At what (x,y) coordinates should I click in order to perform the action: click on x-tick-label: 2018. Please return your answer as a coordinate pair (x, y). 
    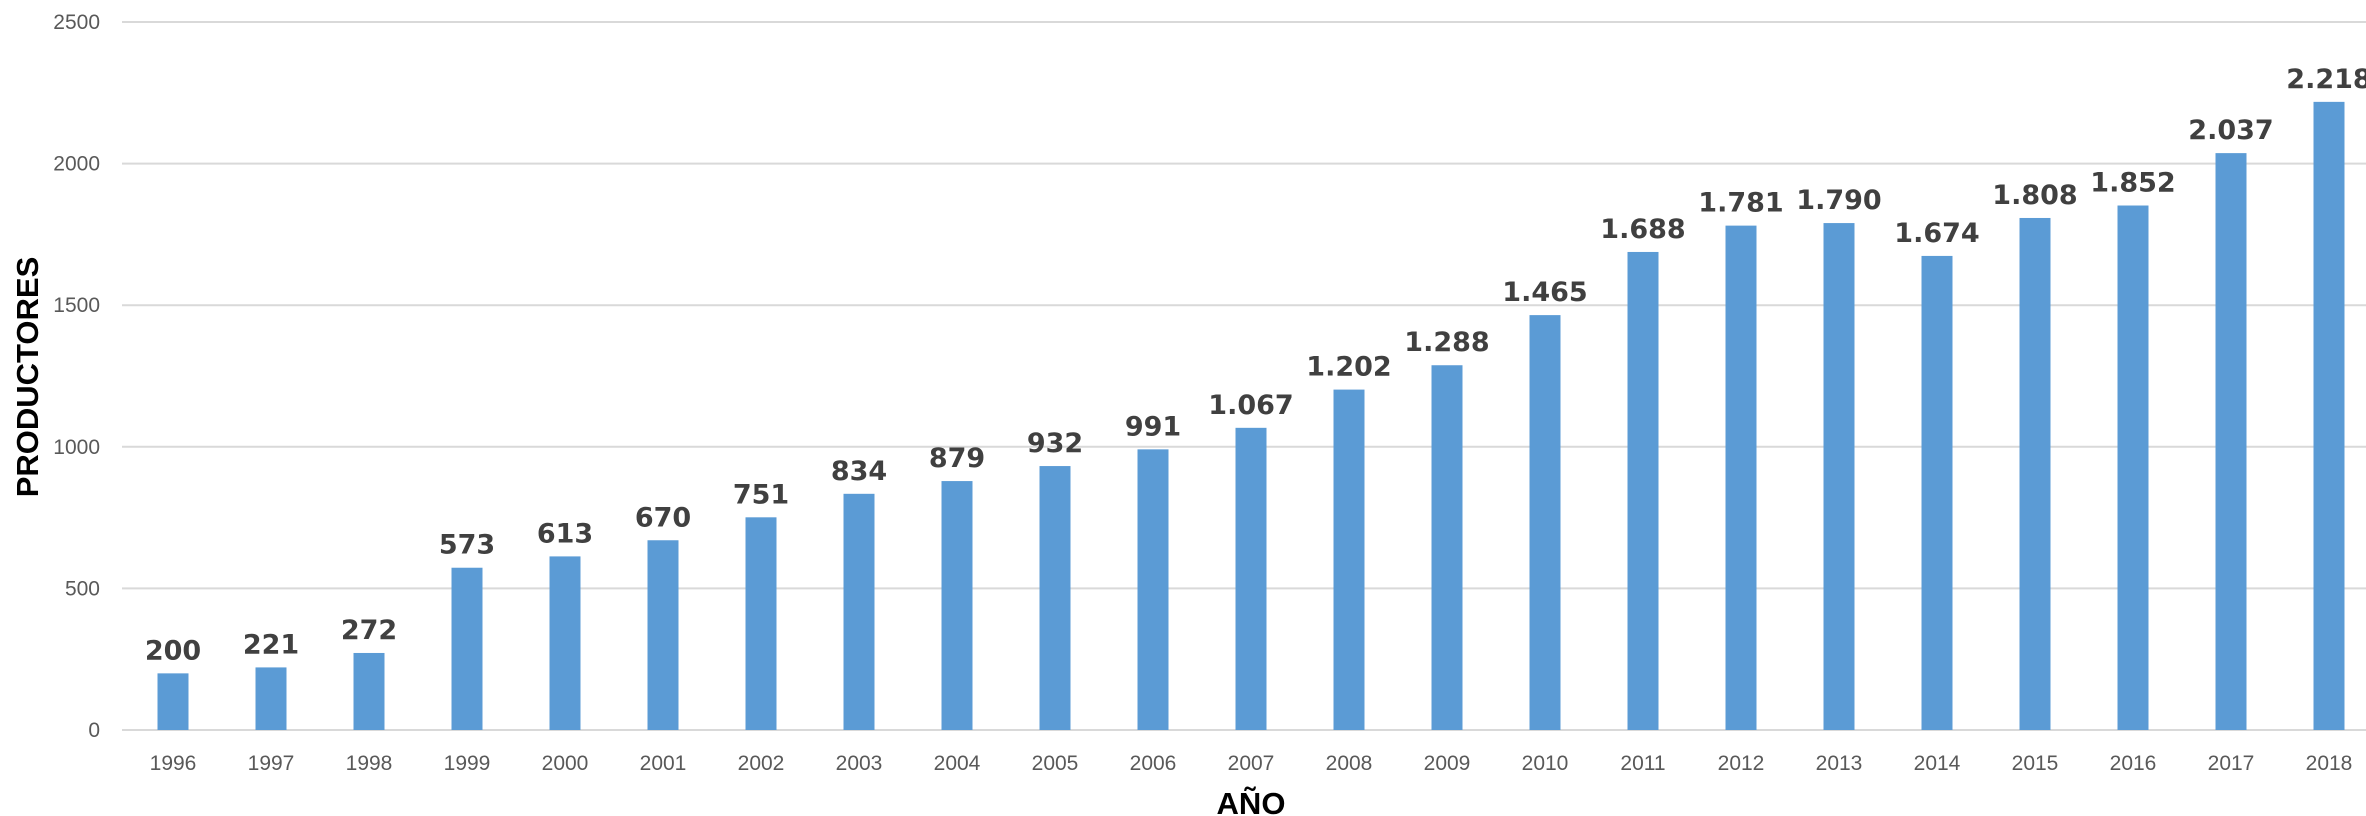
    Looking at the image, I should click on (2329, 763).